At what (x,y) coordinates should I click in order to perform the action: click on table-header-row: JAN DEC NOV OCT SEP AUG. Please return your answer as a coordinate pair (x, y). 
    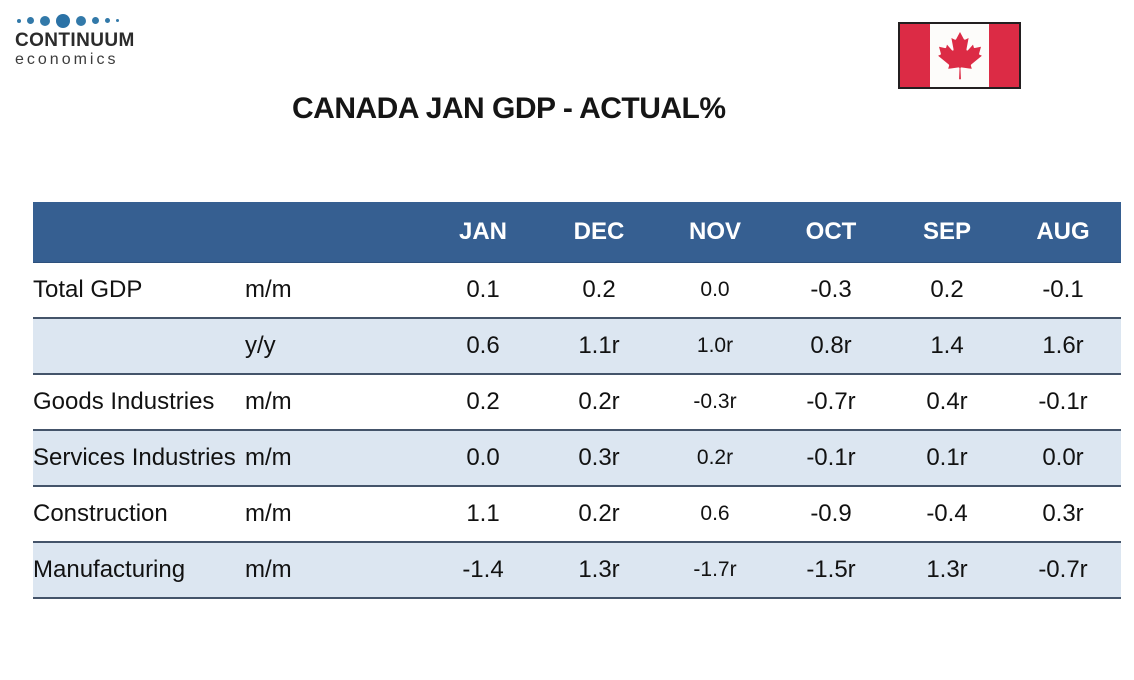
    Looking at the image, I should click on (577, 232).